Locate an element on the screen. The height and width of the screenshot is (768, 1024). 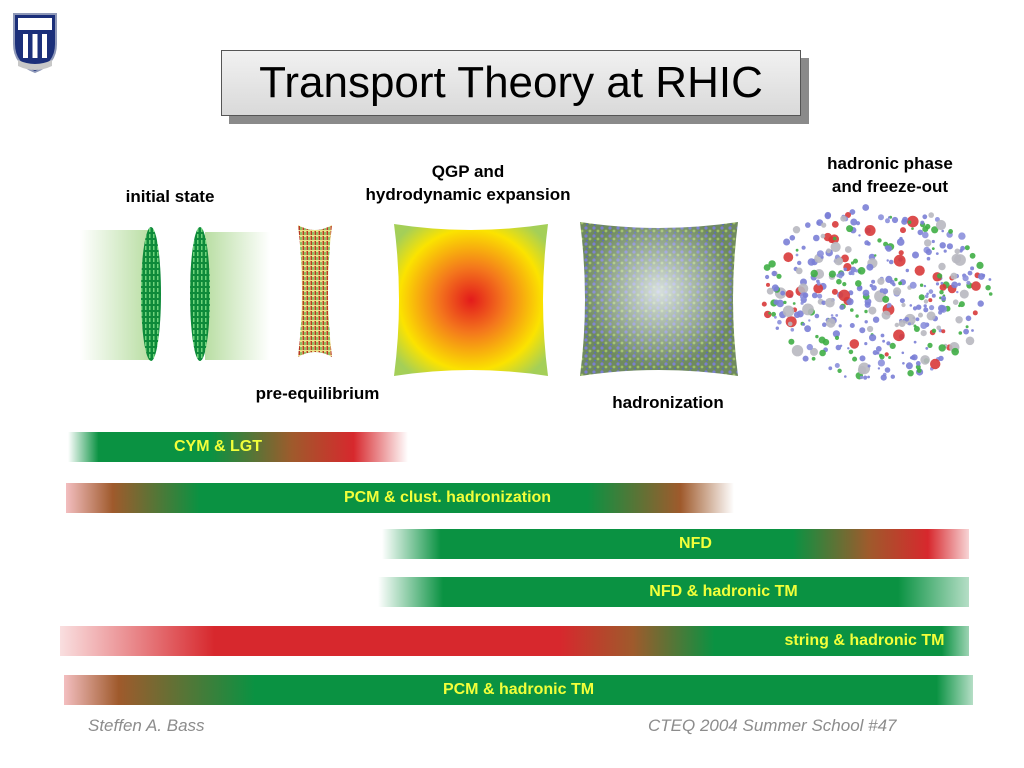
university-crest-logo is located at coordinates (35, 43).